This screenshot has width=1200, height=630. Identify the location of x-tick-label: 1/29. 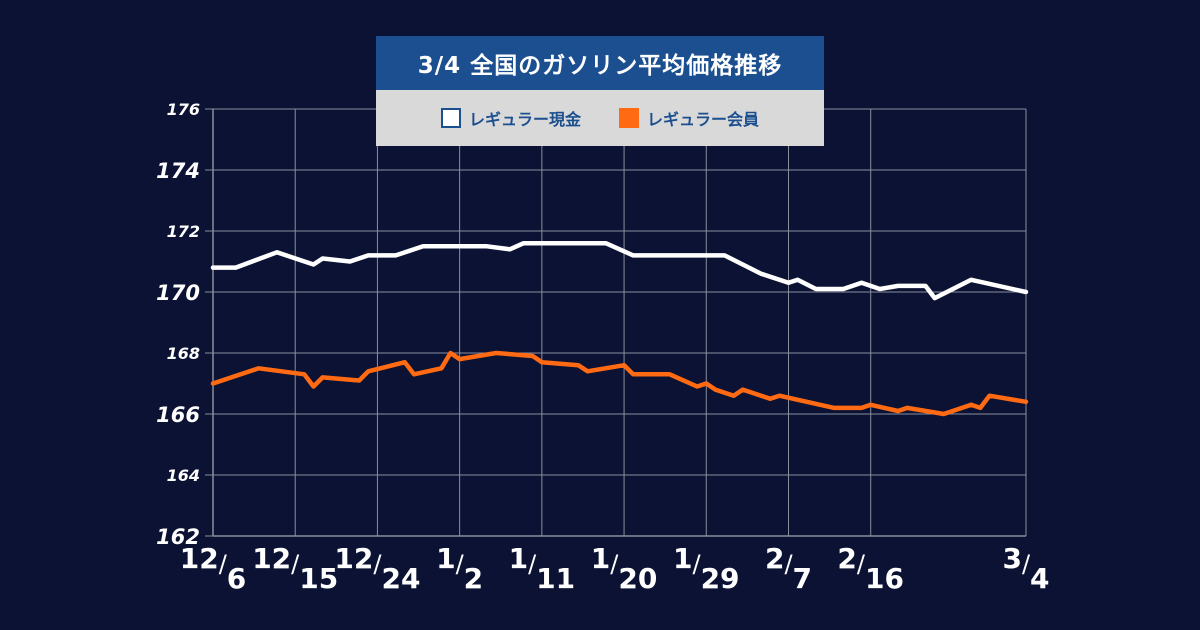
(706, 568).